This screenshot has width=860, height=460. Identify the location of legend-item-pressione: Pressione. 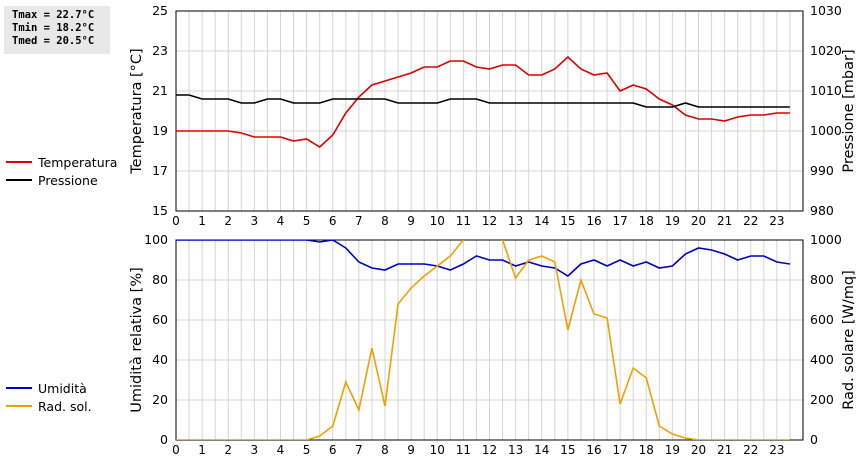
(61, 180).